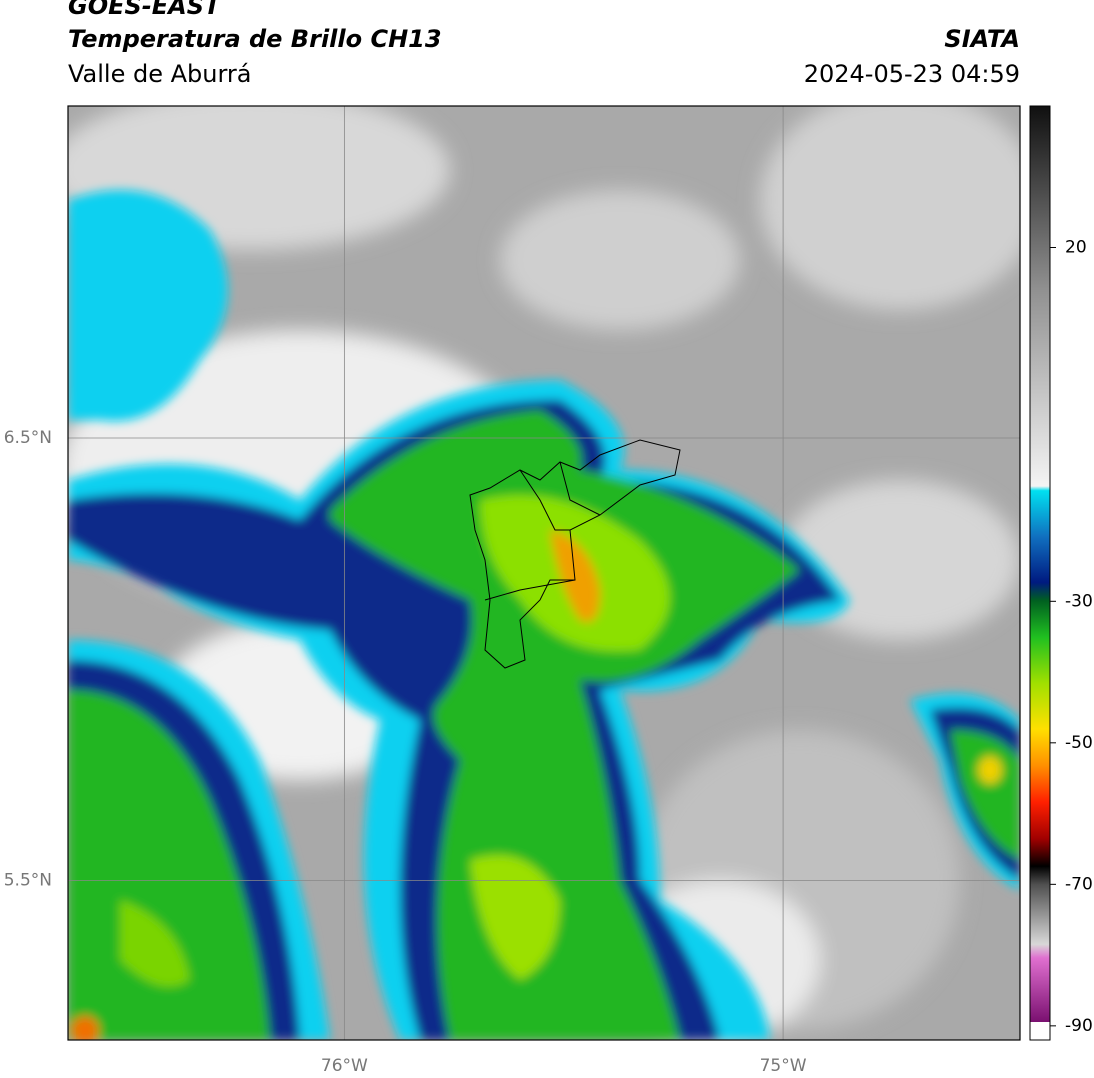  I want to click on region: Valle de Aburrá, so click(160, 74).